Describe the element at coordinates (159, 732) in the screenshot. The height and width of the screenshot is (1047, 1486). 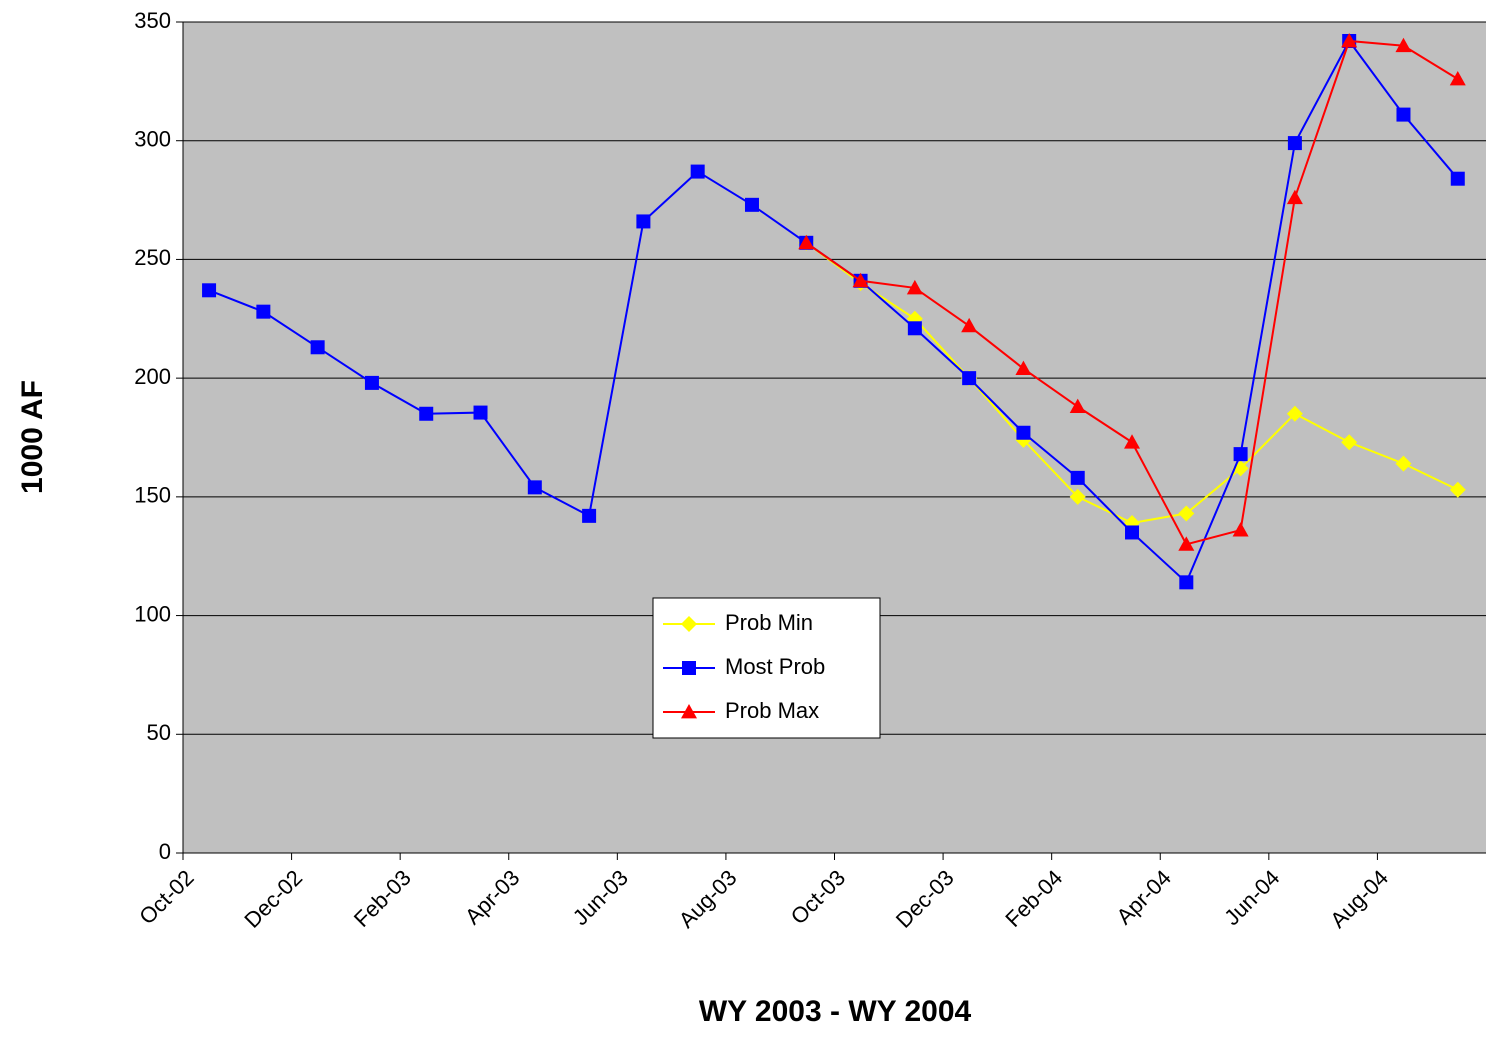
I see `y-tick-label: 50` at that location.